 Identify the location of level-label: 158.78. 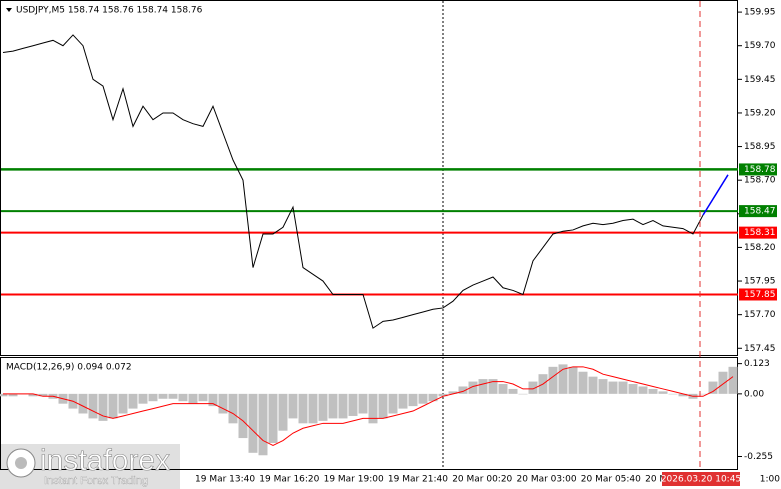
(760, 170).